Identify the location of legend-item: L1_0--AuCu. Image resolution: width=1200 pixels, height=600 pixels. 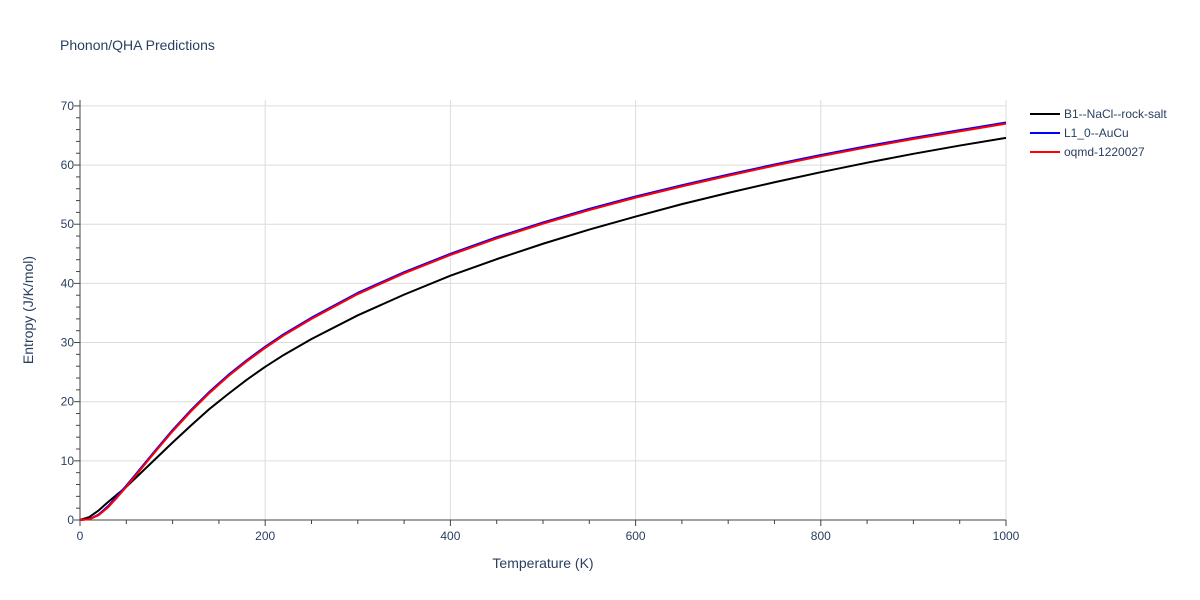
(1079, 133).